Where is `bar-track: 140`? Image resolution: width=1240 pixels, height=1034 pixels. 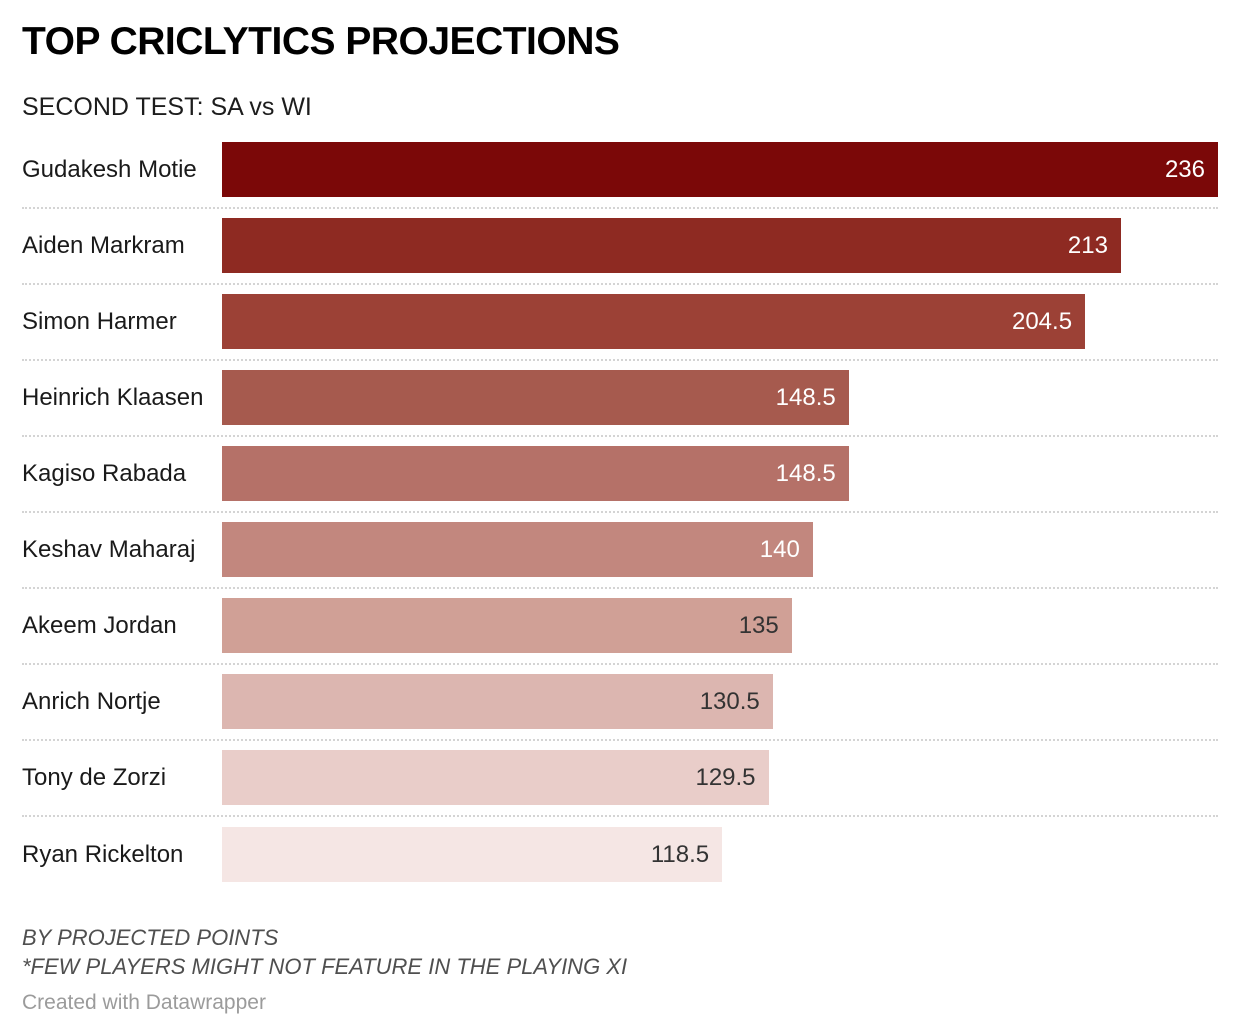 bar-track: 140 is located at coordinates (720, 550).